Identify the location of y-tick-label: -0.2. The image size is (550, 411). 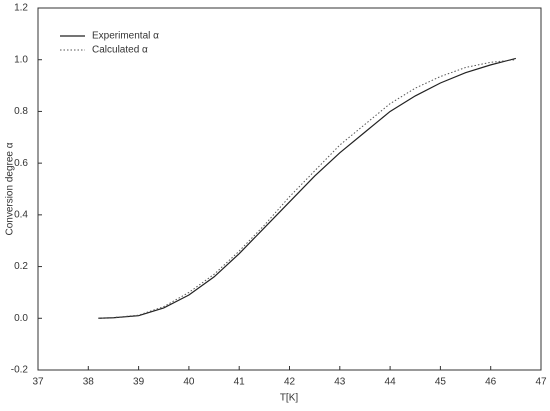
(20, 370).